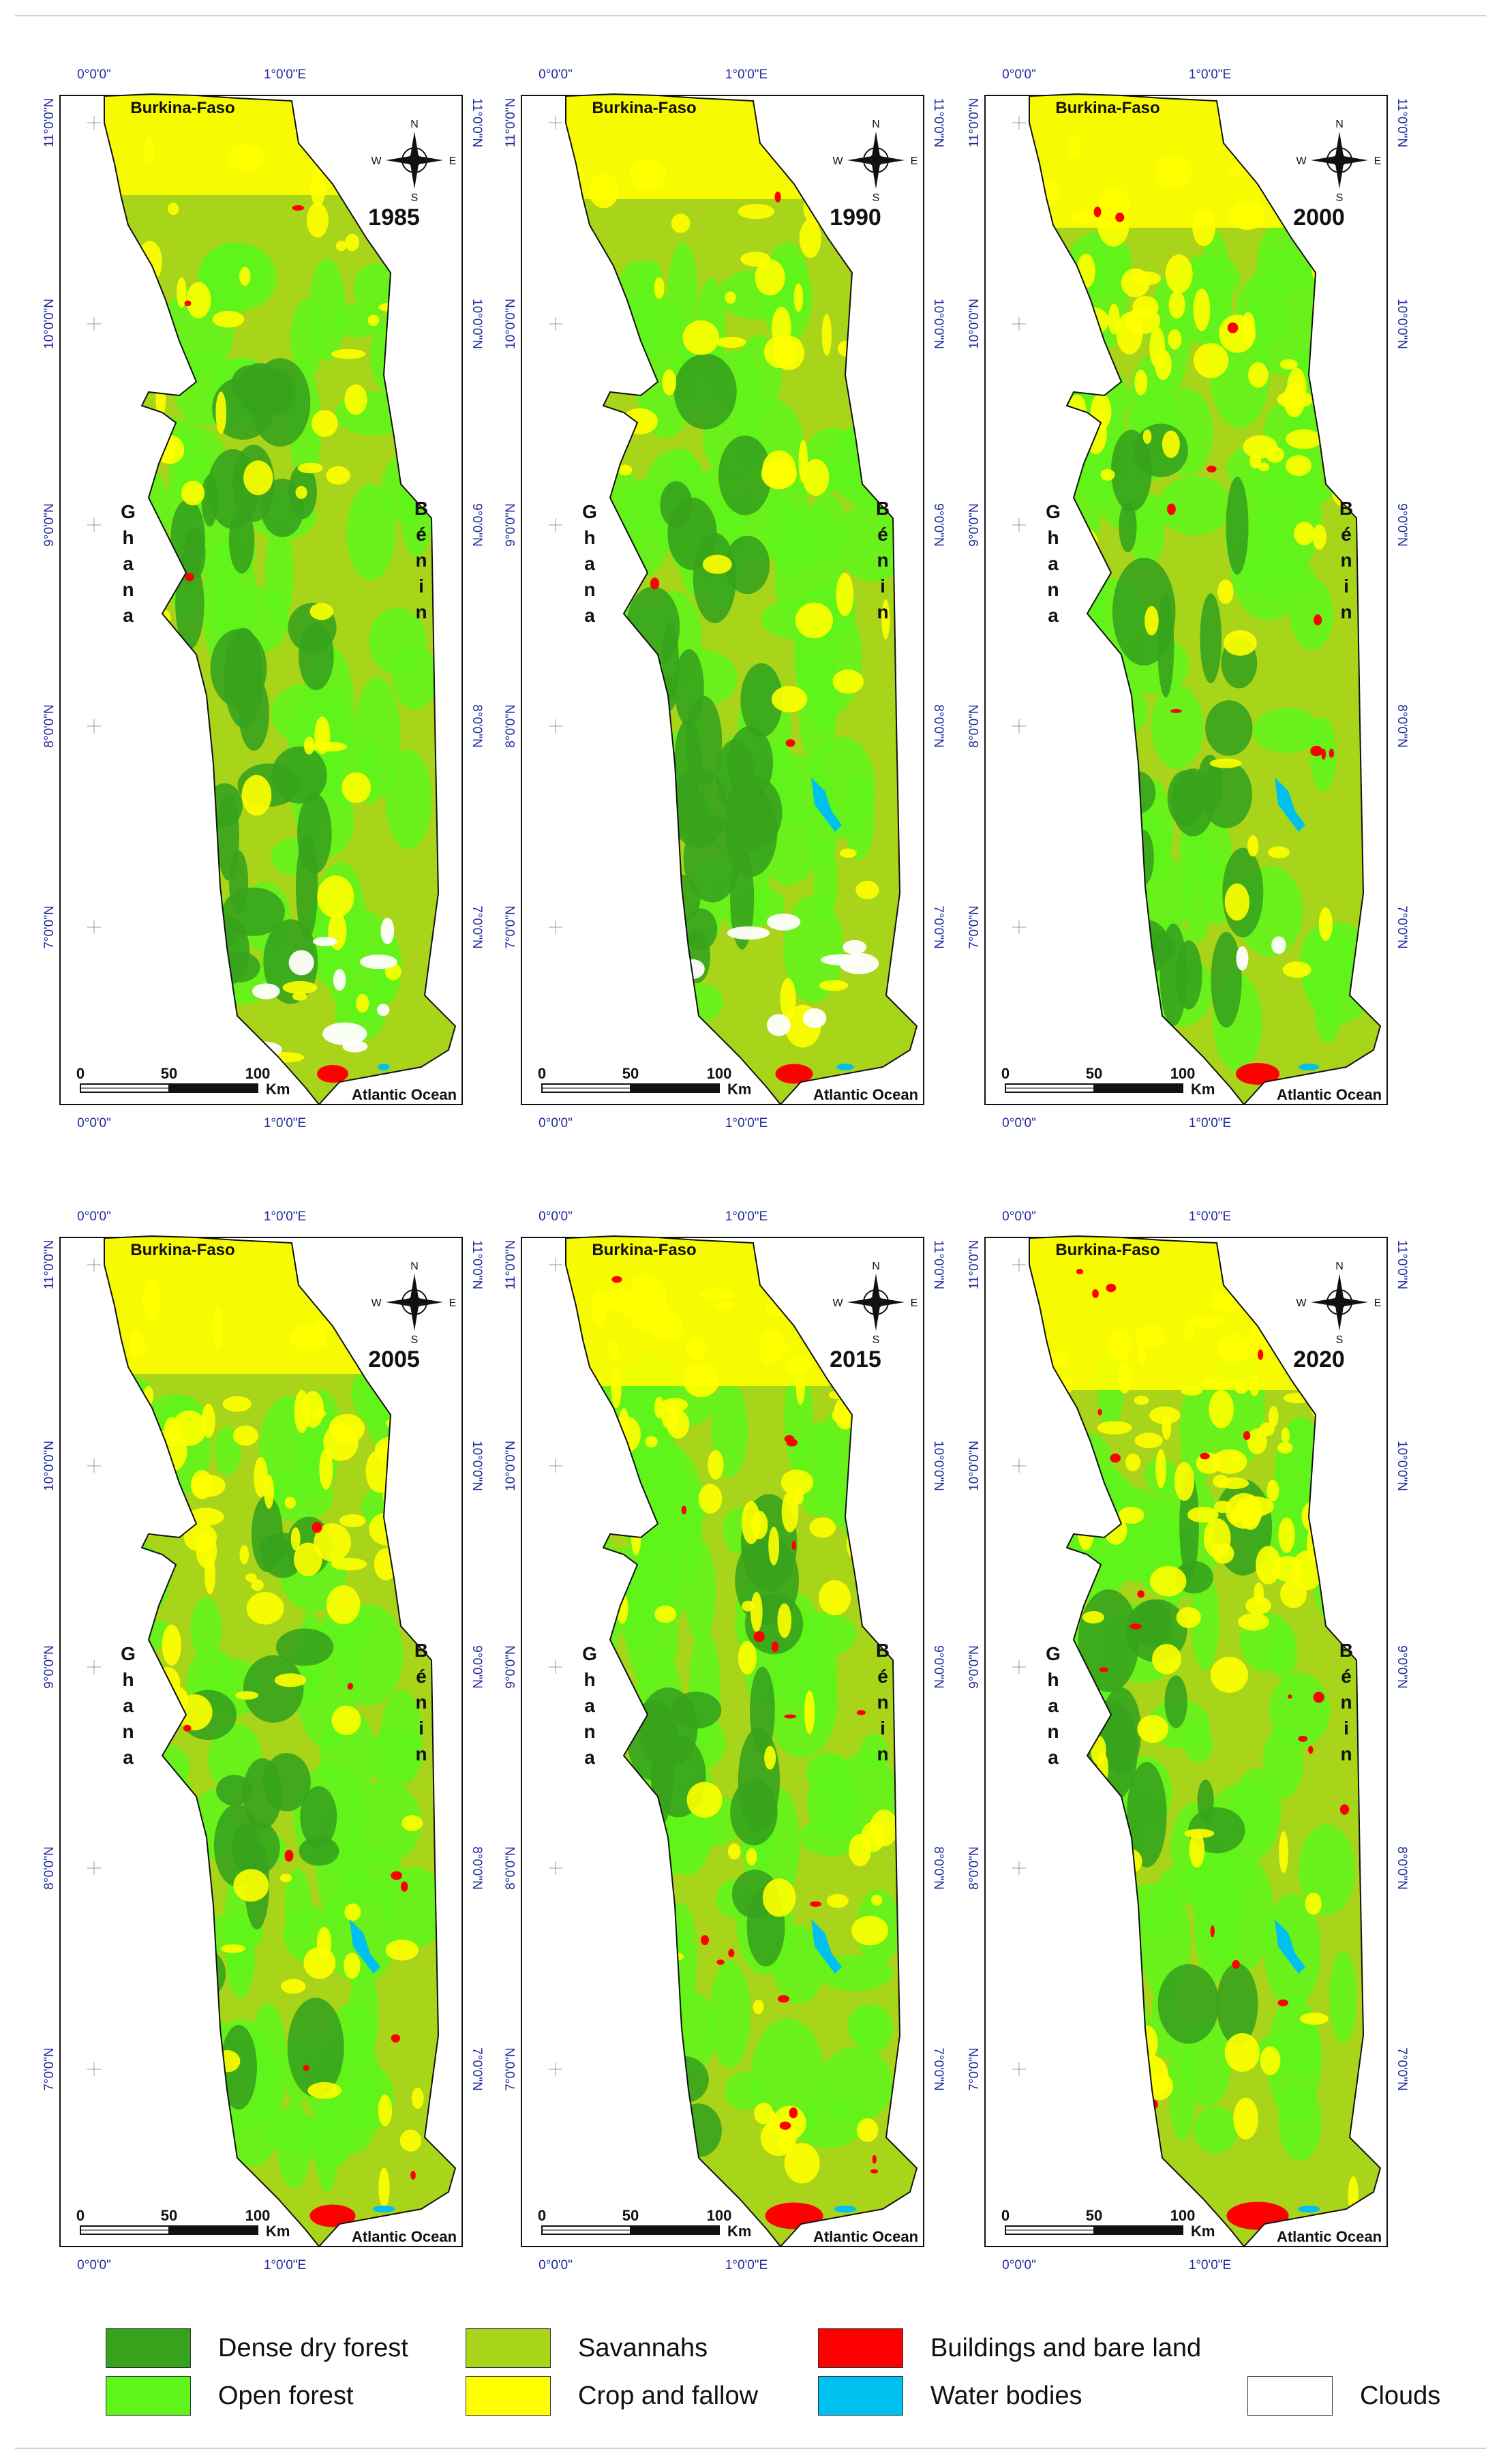  I want to click on lat-label-left-3: 8°0'0"N, so click(49, 725).